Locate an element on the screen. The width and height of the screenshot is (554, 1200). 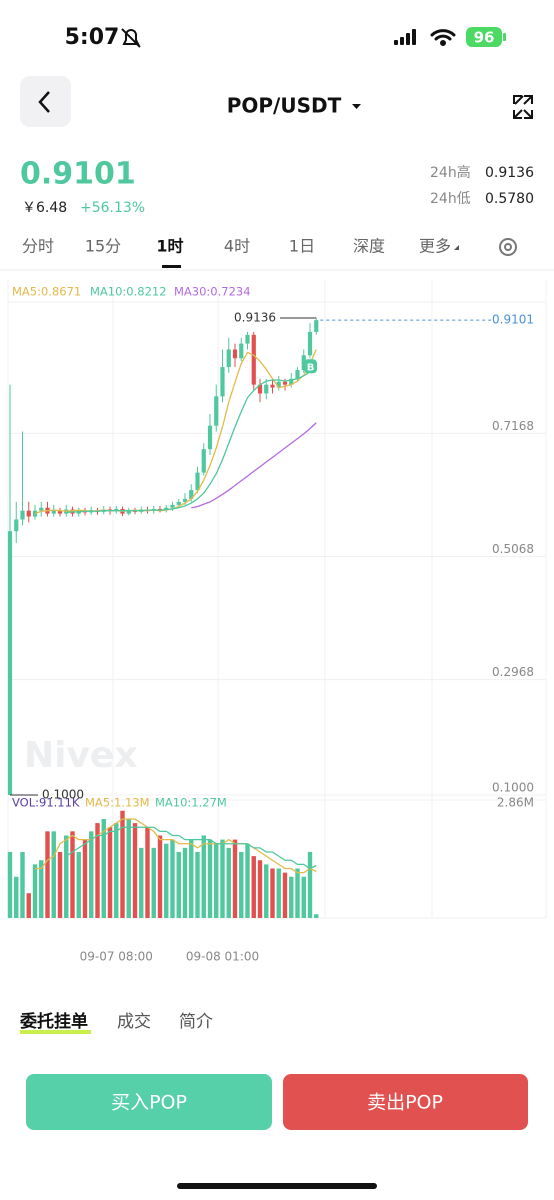
ma10-line is located at coordinates (191, 438).